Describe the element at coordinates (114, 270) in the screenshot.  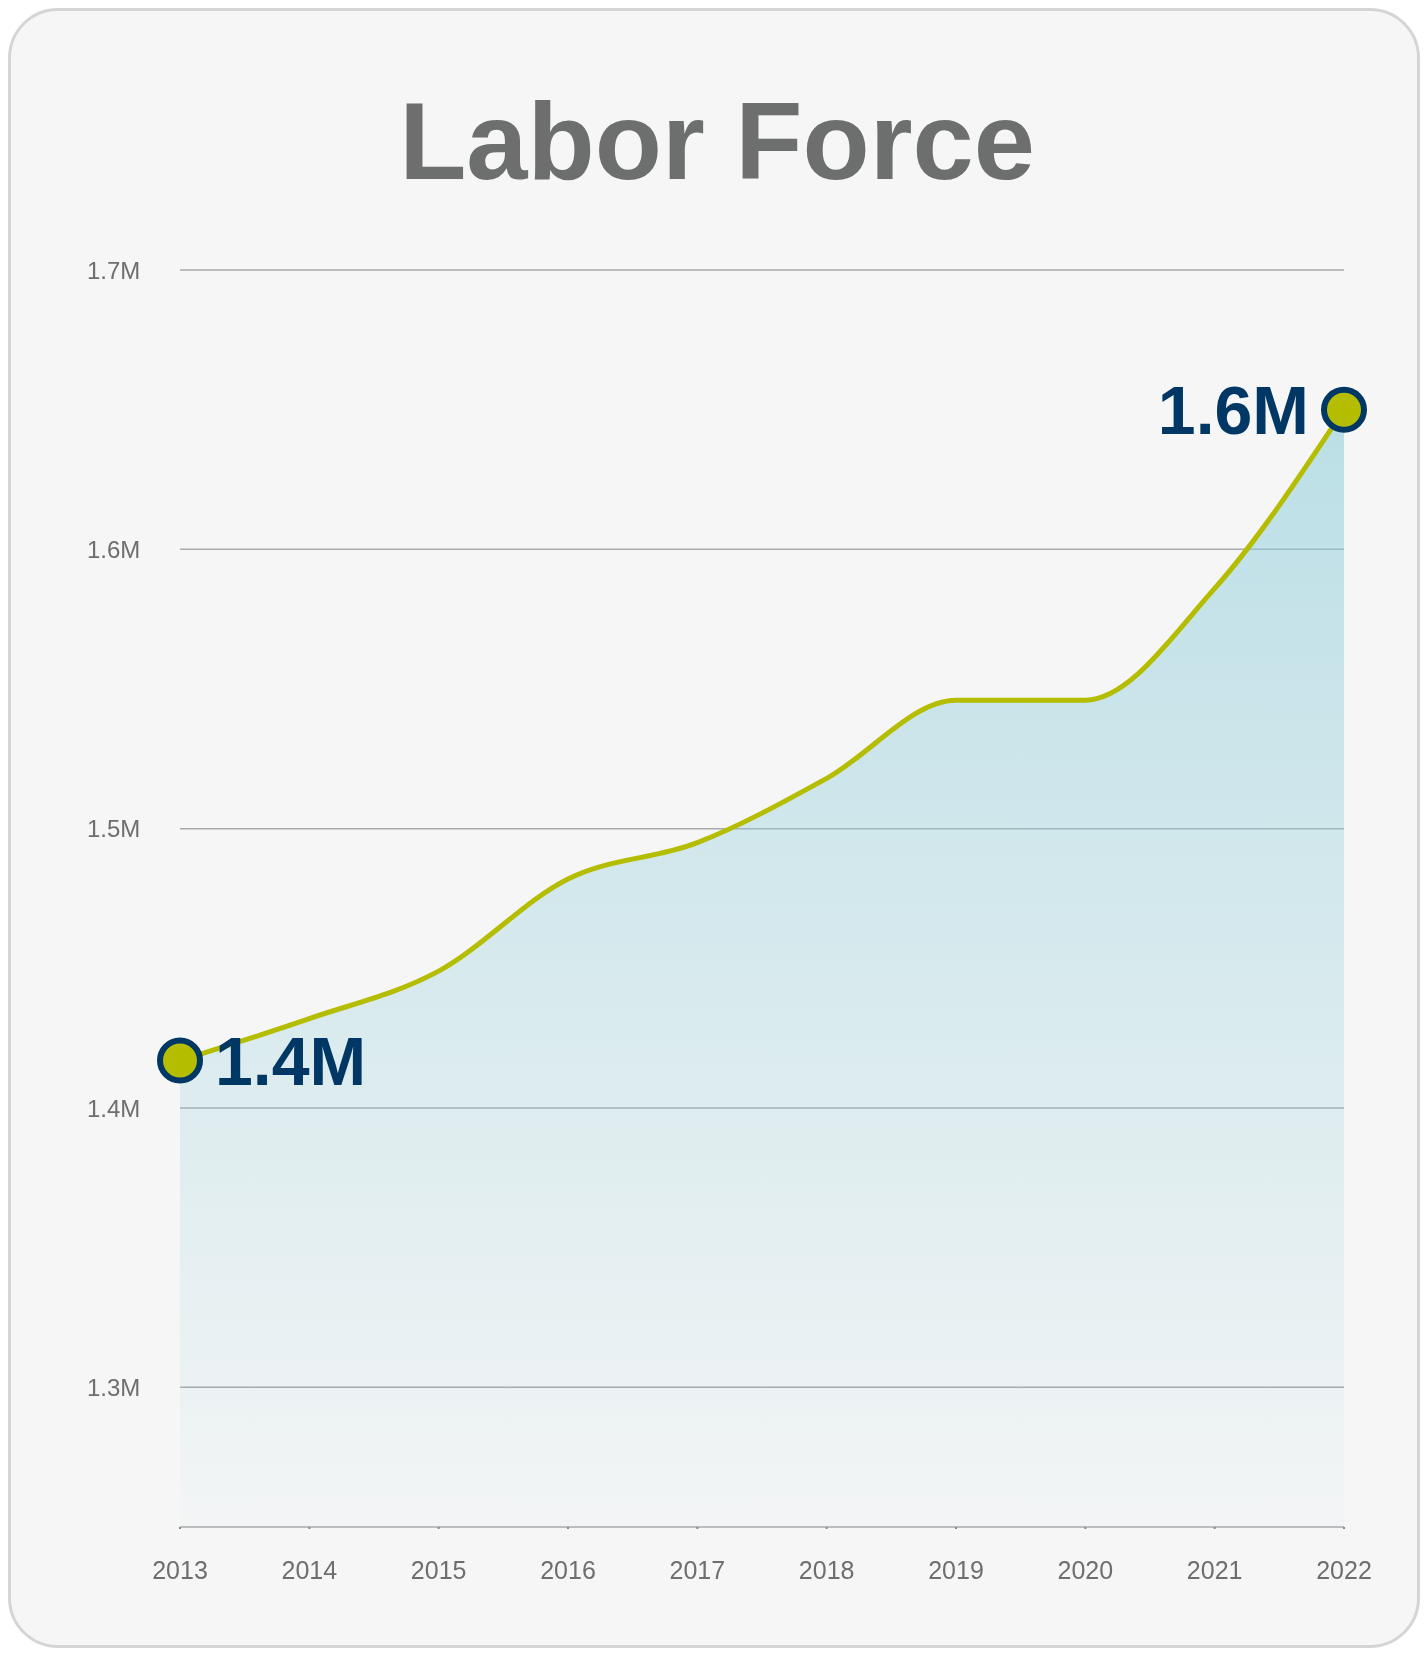
I see `y-tick-label: 1.7M` at that location.